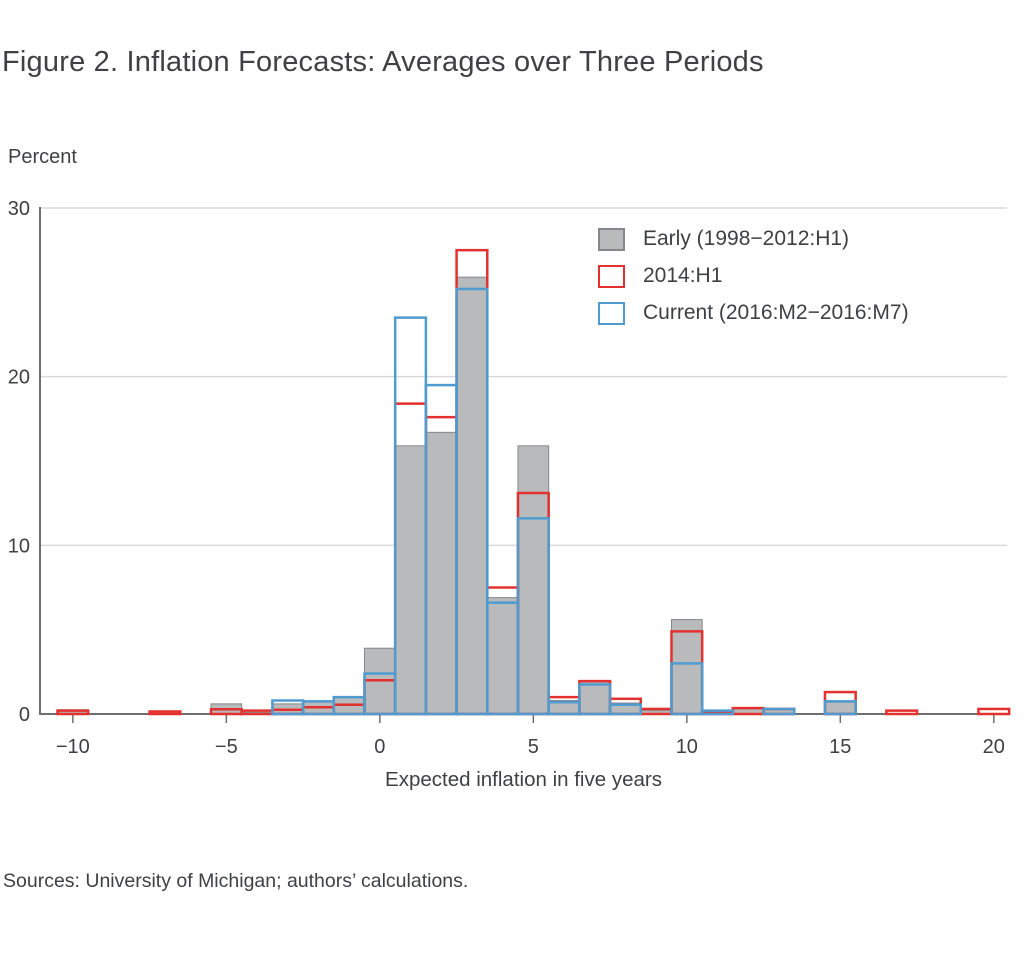  Describe the element at coordinates (683, 275) in the screenshot. I see `legend-label-2014: 2014:H1` at that location.